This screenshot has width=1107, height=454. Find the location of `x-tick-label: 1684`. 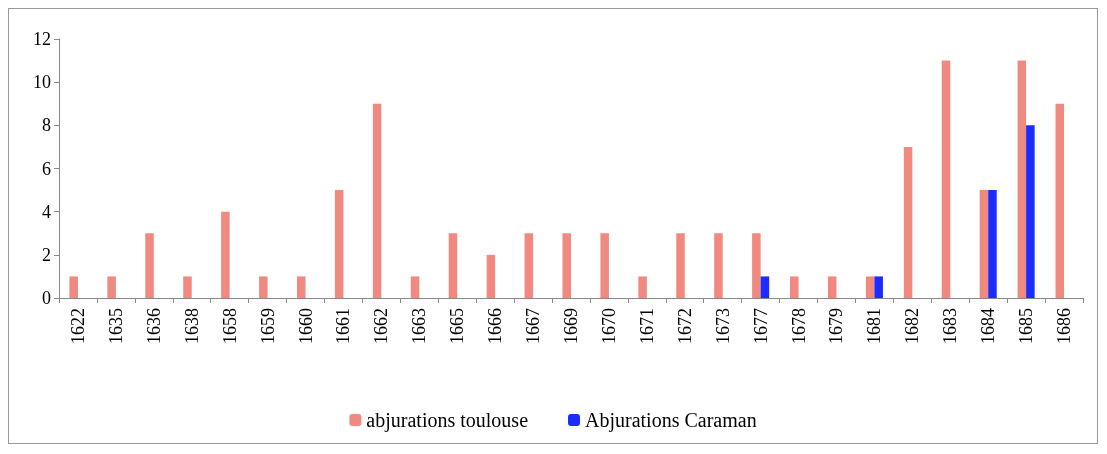

x-tick-label: 1684 is located at coordinates (988, 326).